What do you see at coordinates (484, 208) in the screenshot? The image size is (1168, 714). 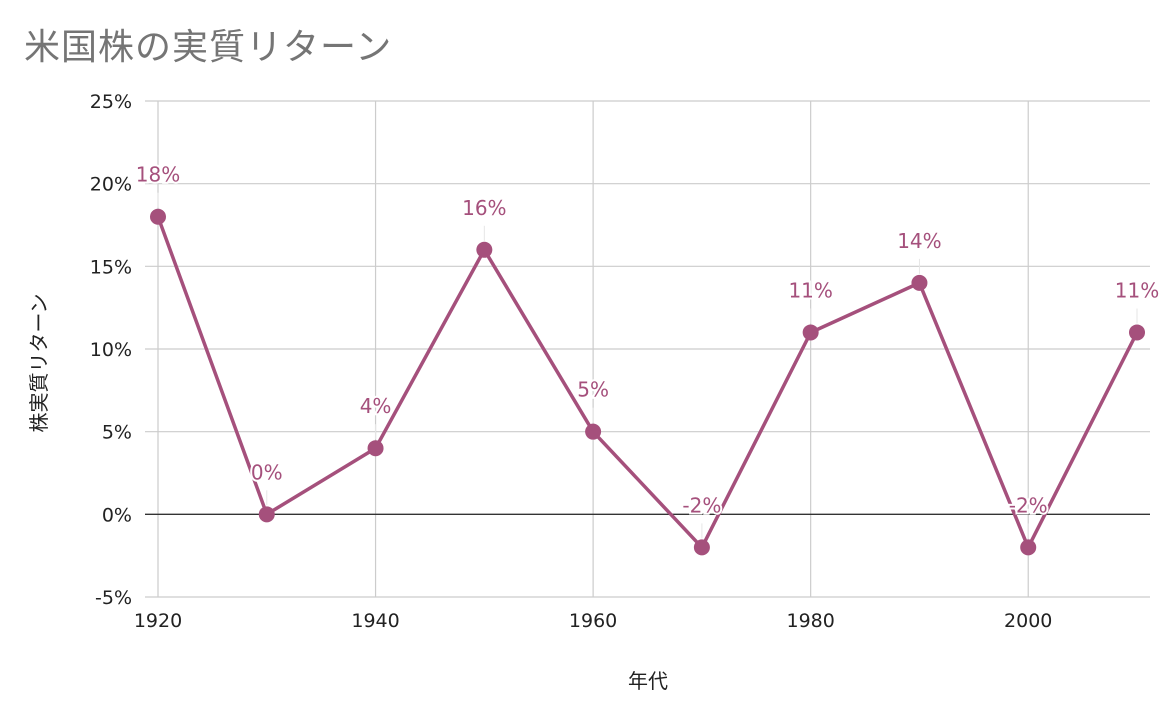 I see `data-label: 16%` at bounding box center [484, 208].